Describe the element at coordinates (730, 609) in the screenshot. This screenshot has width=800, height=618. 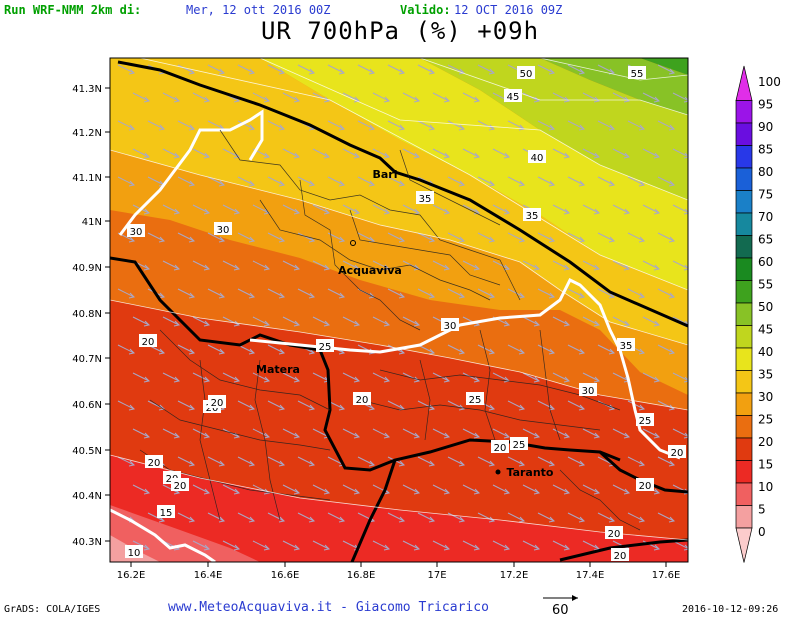
I see `timestamp: 2016-10-12-09:26` at that location.